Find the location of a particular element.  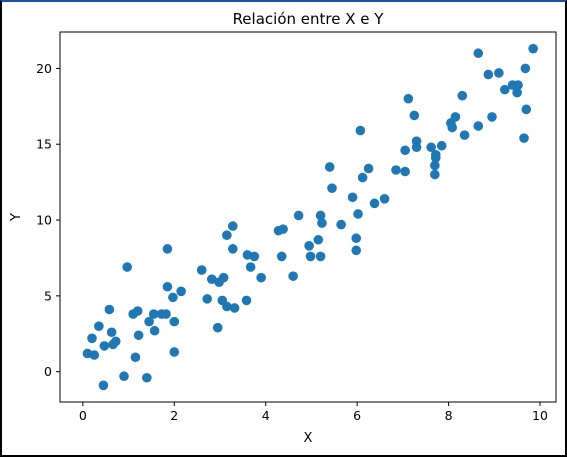

y-tick-label: 5 is located at coordinates (48, 295).